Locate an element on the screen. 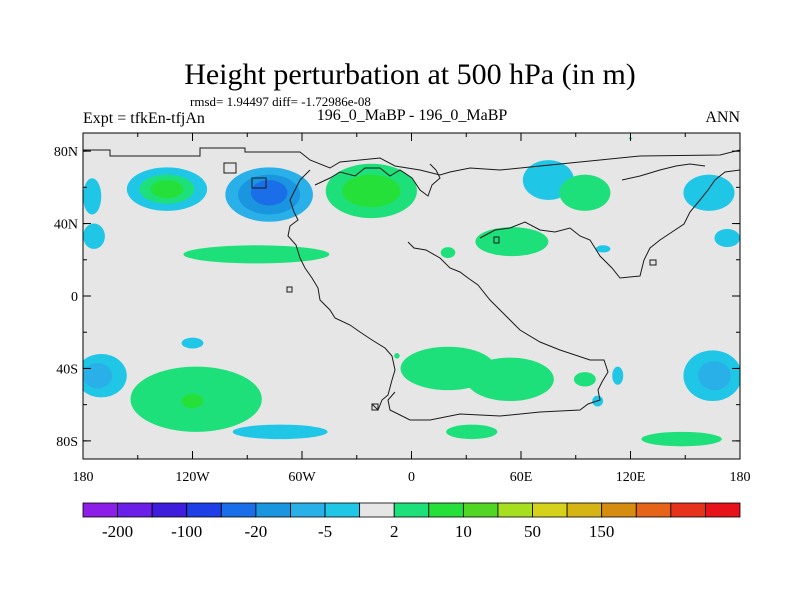 The width and height of the screenshot is (800, 600). y-tick-label: 80N is located at coordinates (66, 152).